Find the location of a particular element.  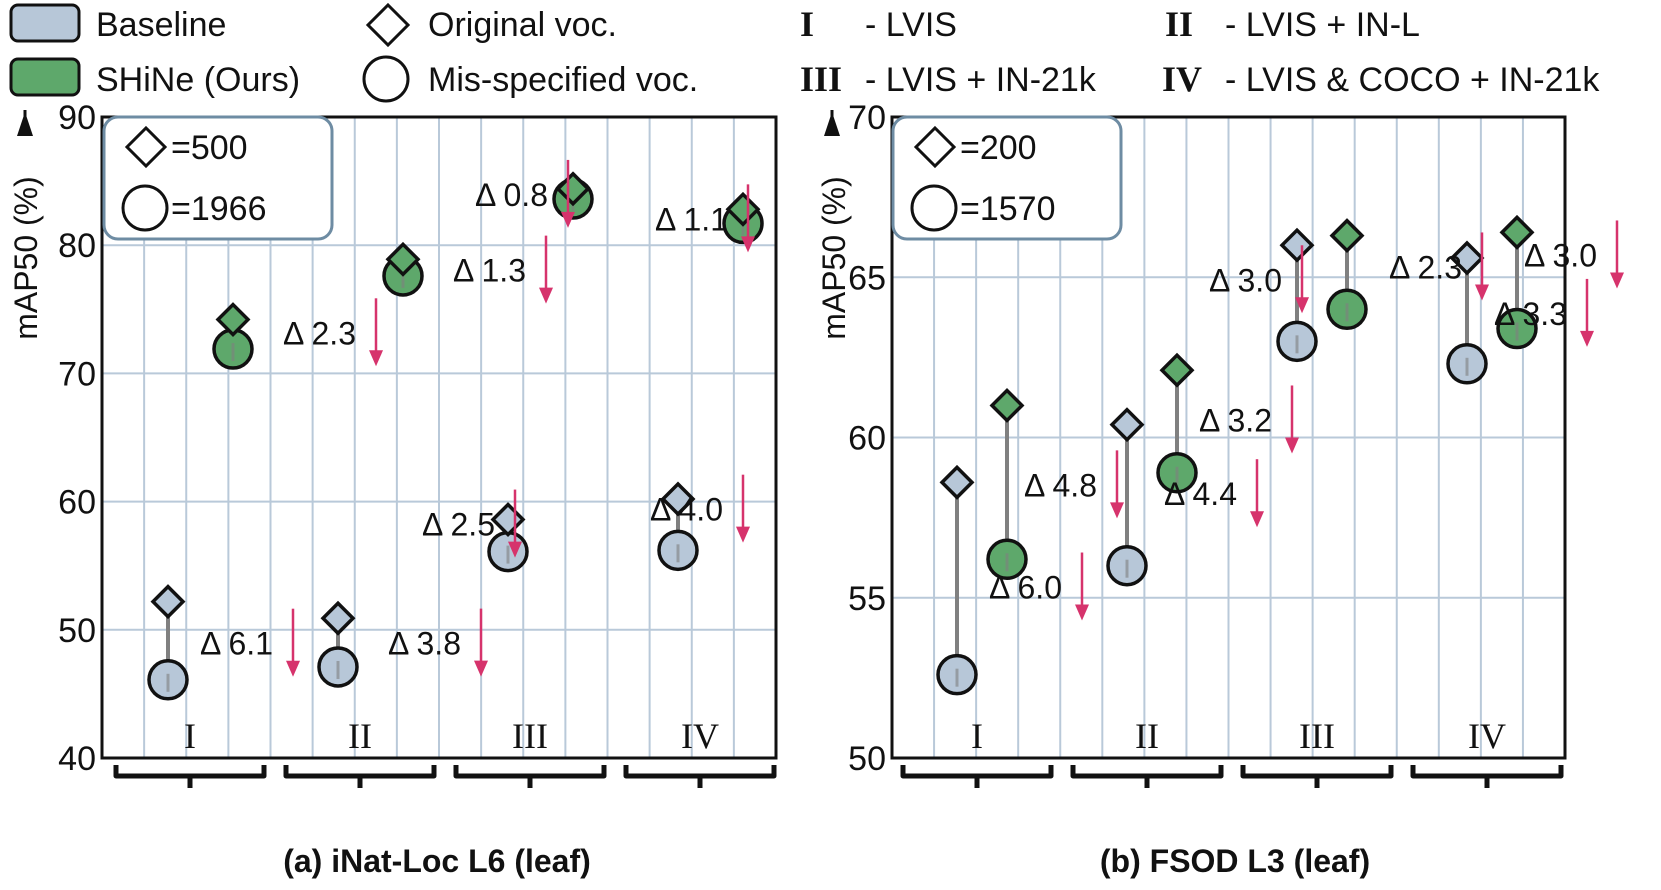

panel-a-cat-I: I is located at coordinates (190, 736).